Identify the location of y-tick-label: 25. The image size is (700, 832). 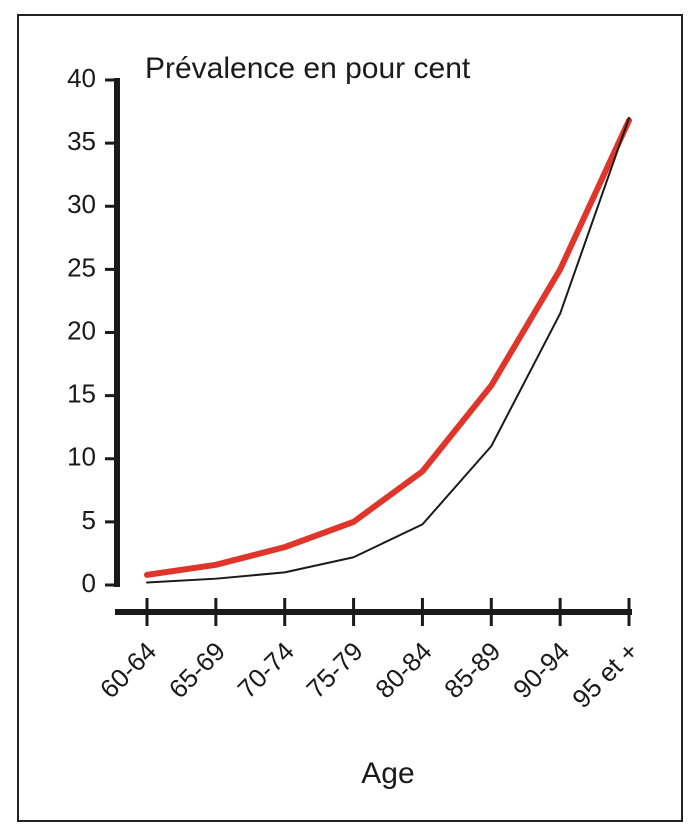
(81, 267).